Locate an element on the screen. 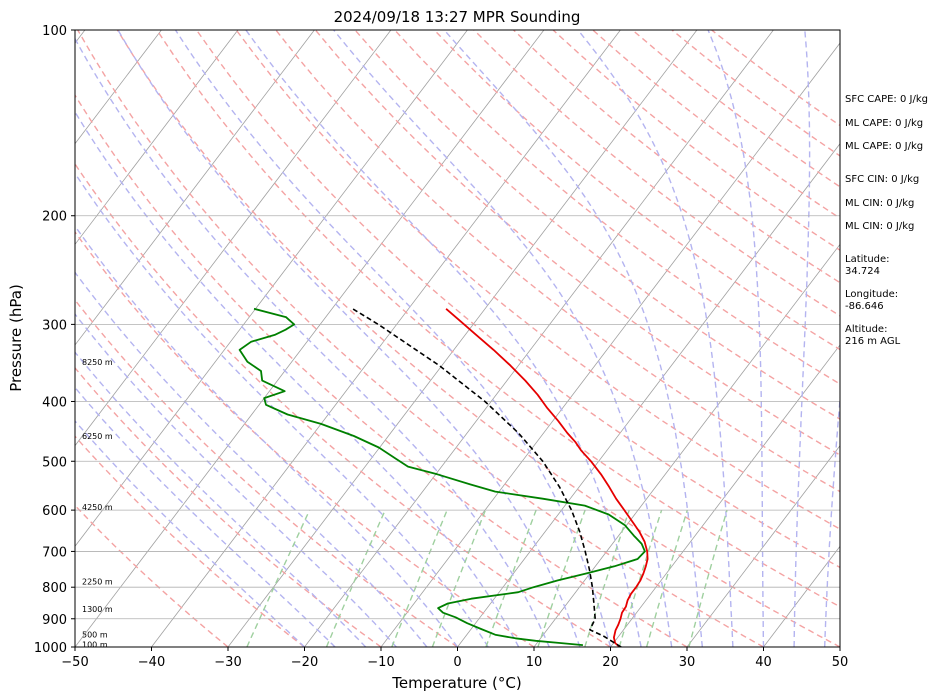 The image size is (947, 700). y-tick-label: 900 is located at coordinates (54, 620).